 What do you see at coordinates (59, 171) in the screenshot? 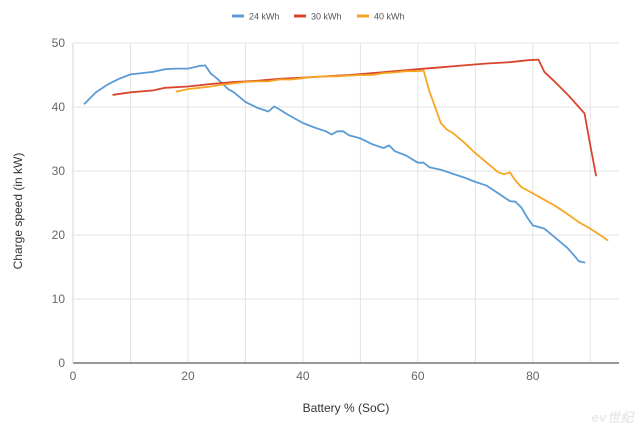
I see `y-tick-label: 30` at bounding box center [59, 171].